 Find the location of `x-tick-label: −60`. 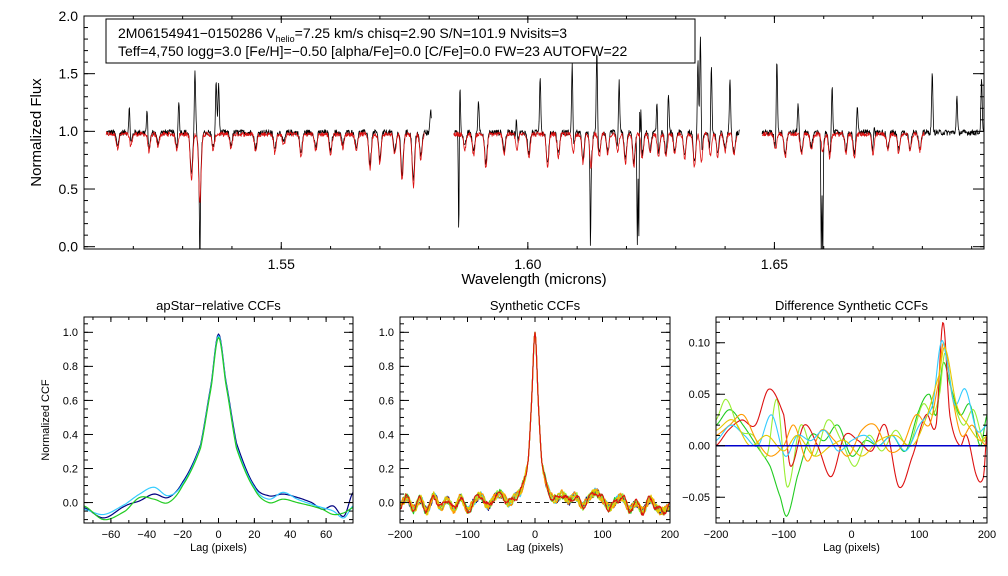

x-tick-label: −60 is located at coordinates (111, 535).